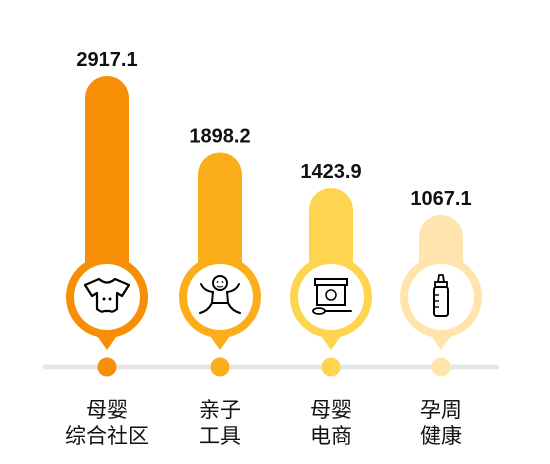 The image size is (550, 464). What do you see at coordinates (220, 294) in the screenshot?
I see `baby-figure-icon` at bounding box center [220, 294].